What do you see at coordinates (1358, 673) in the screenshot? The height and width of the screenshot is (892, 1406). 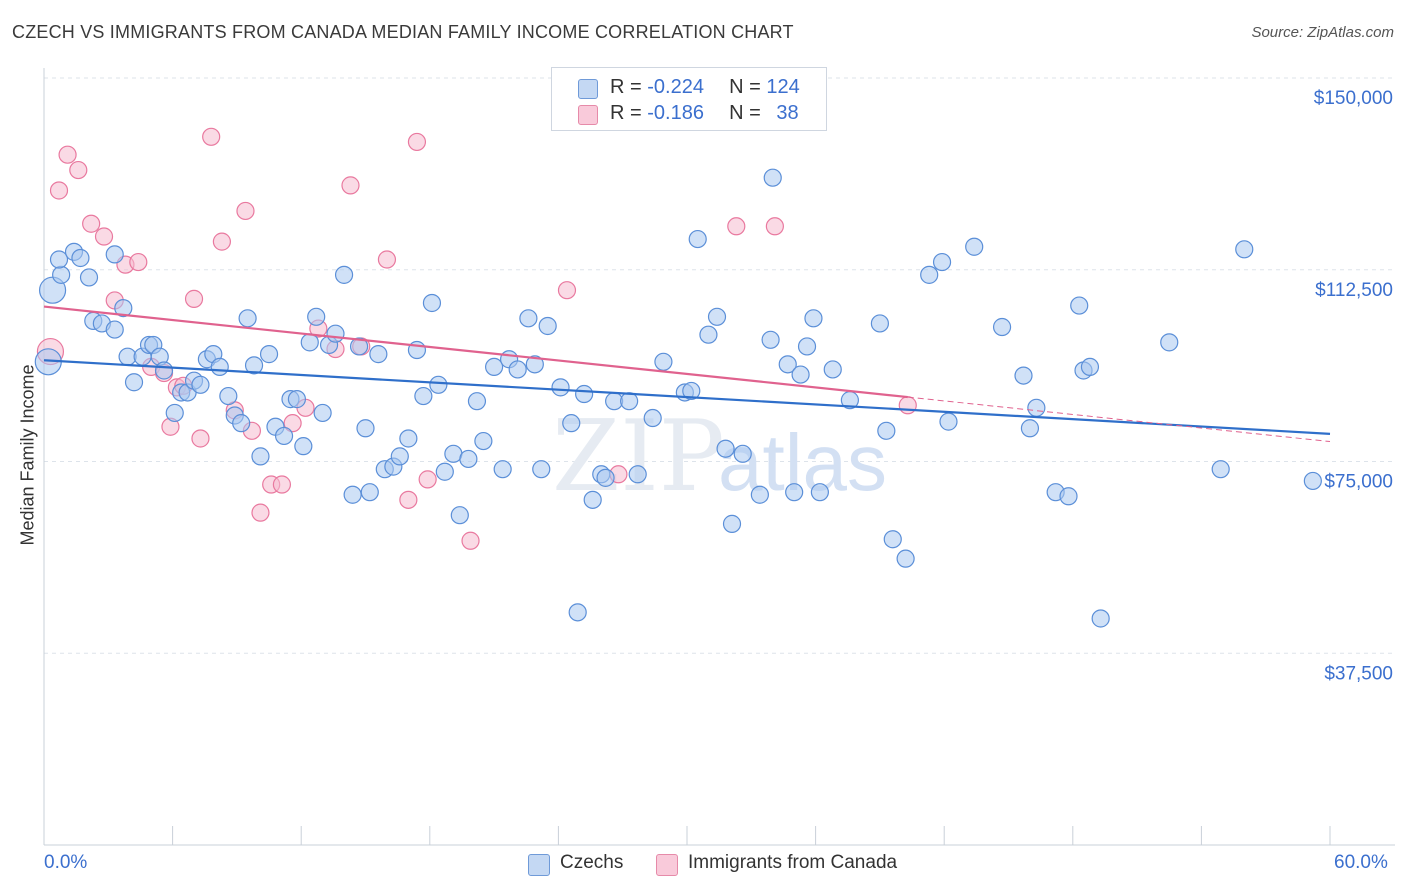 I see `y-tick-label-0: $37,500` at bounding box center [1358, 673].